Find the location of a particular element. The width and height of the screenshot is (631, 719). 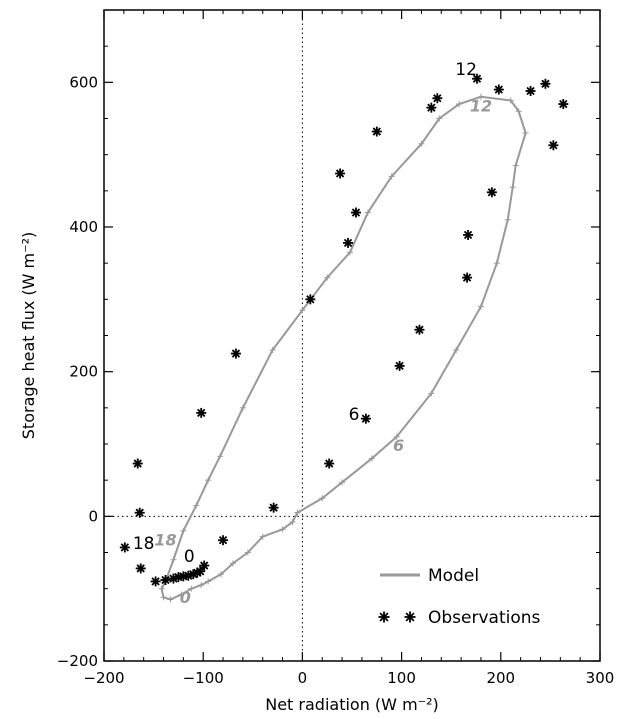

y-tick-label: 600 is located at coordinates (83, 82).